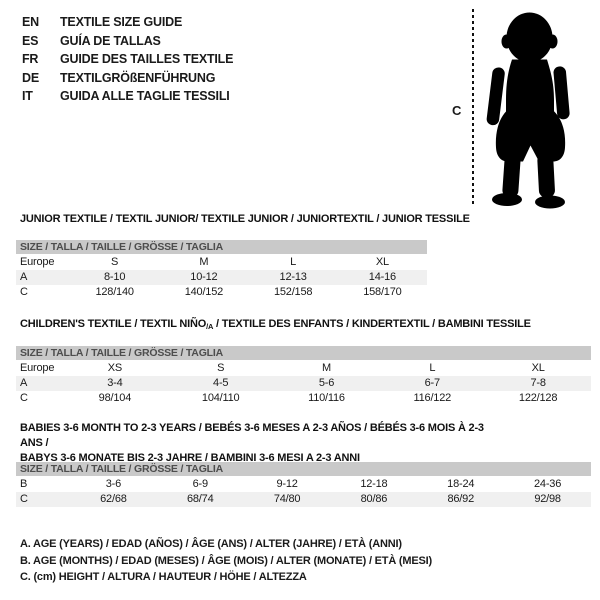  What do you see at coordinates (138, 77) in the screenshot?
I see `guide-title: TEXTILGRÖßENFÜHRUNG` at bounding box center [138, 77].